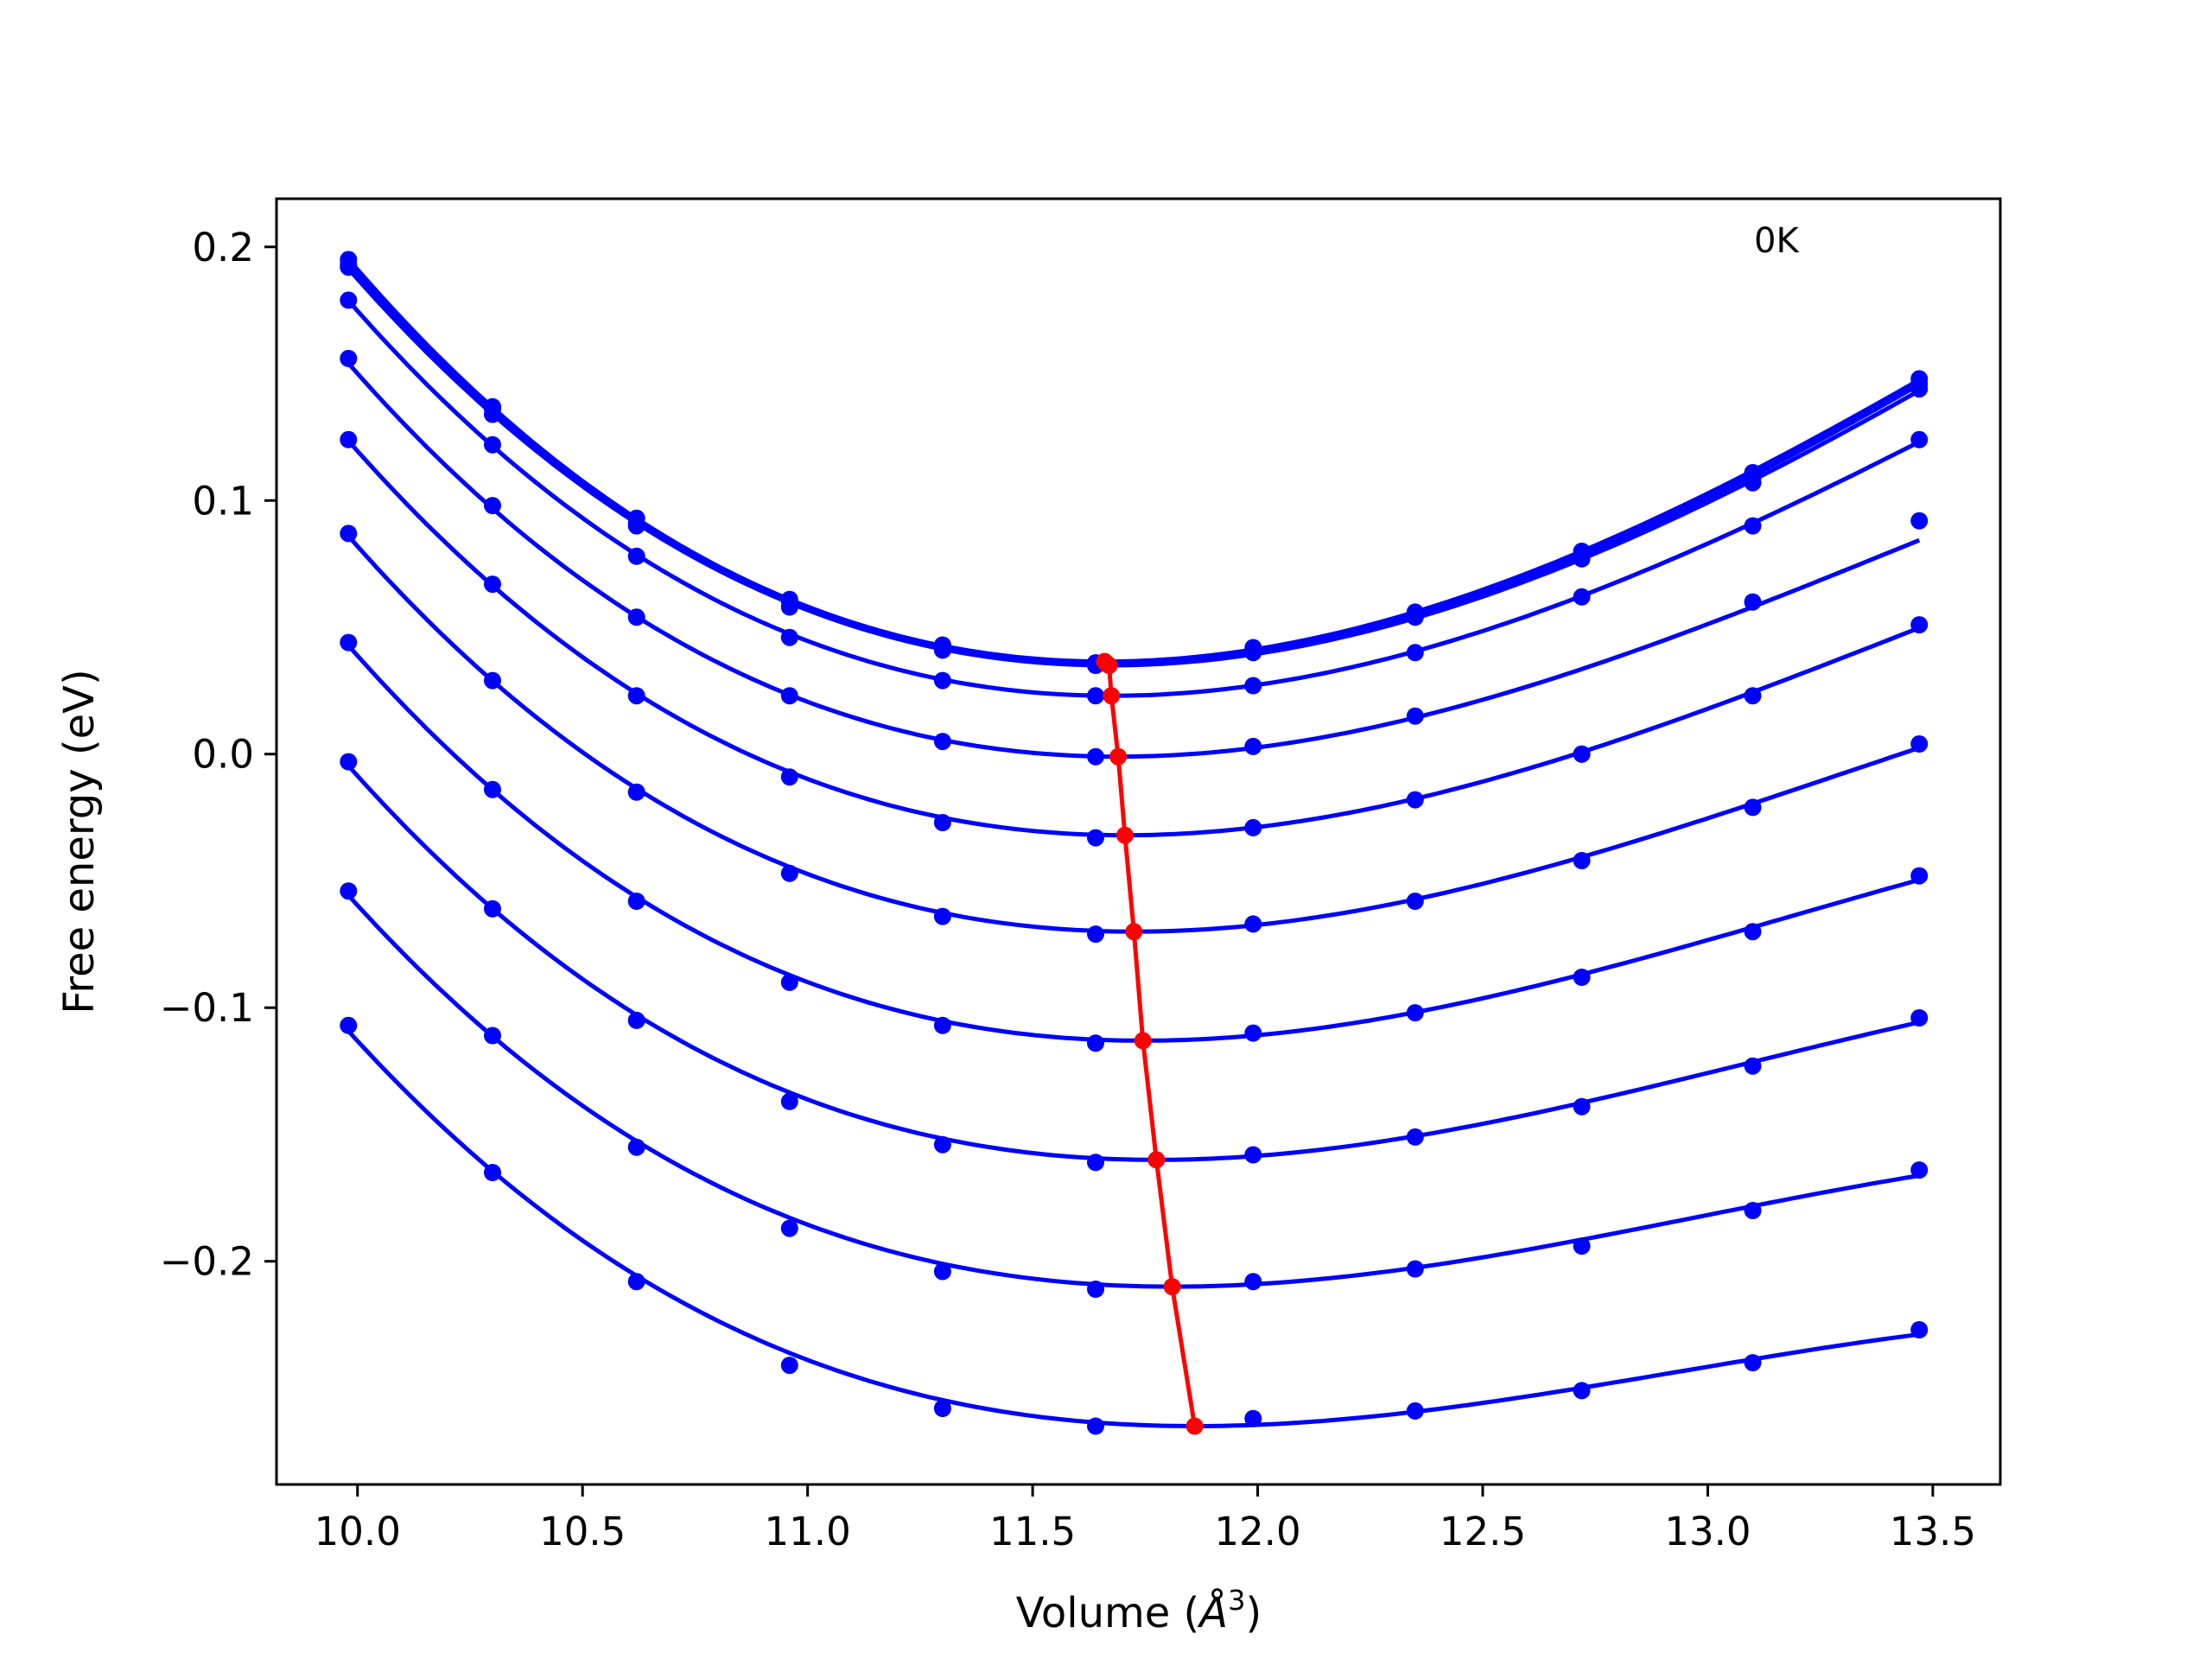  Describe the element at coordinates (79, 841) in the screenshot. I see `y-axis-label: Free energy (eV)` at that location.